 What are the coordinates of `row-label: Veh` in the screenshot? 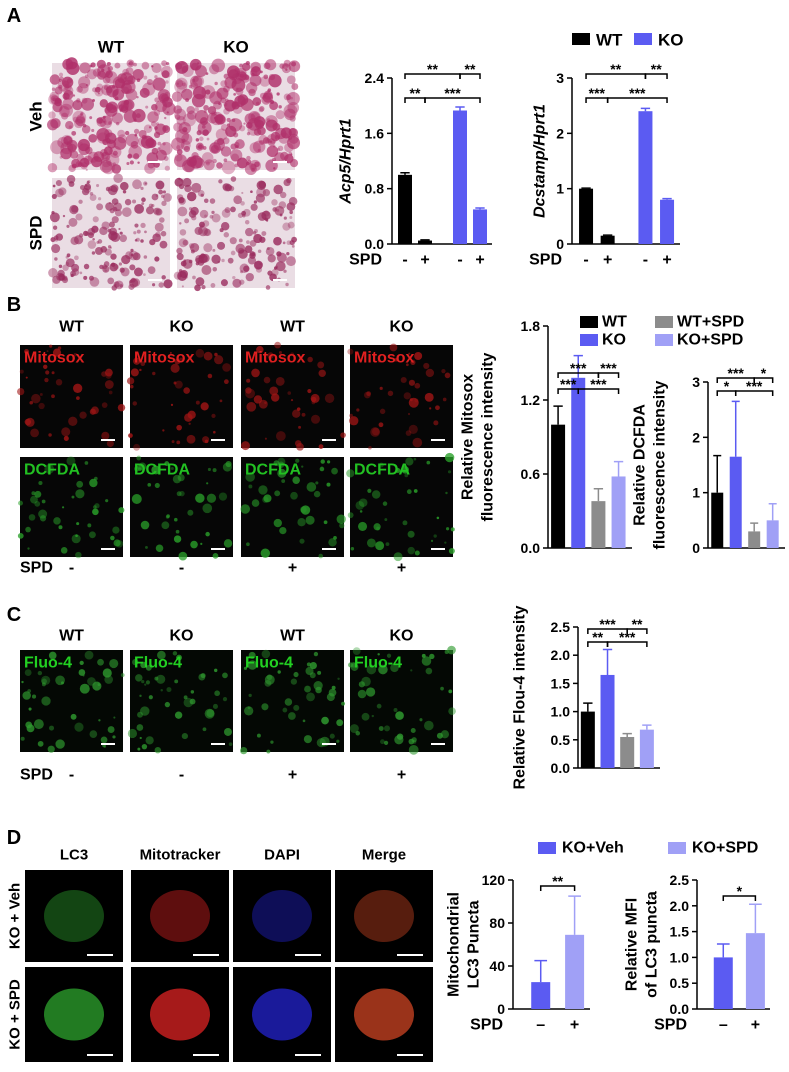 It's located at (36, 116).